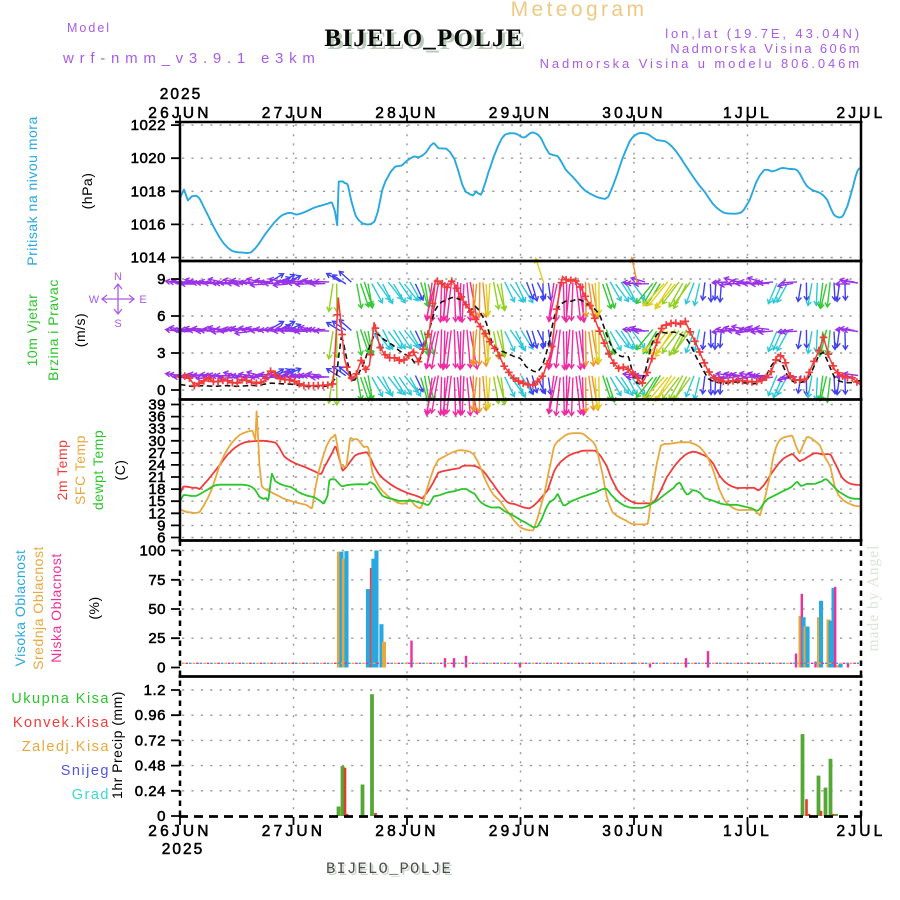 The width and height of the screenshot is (900, 900). I want to click on svg-text: Grad, so click(91, 795).